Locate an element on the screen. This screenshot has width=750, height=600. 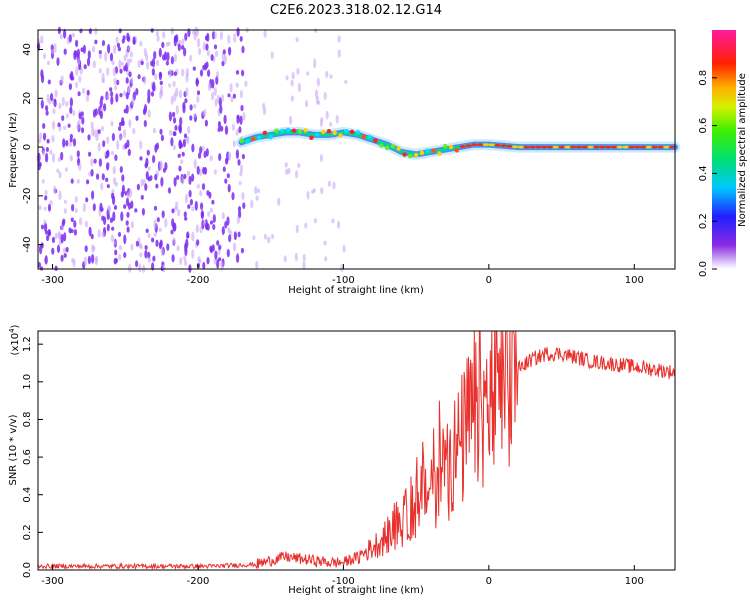
snr-x-label: Height of straight line (km) is located at coordinates (356, 590).